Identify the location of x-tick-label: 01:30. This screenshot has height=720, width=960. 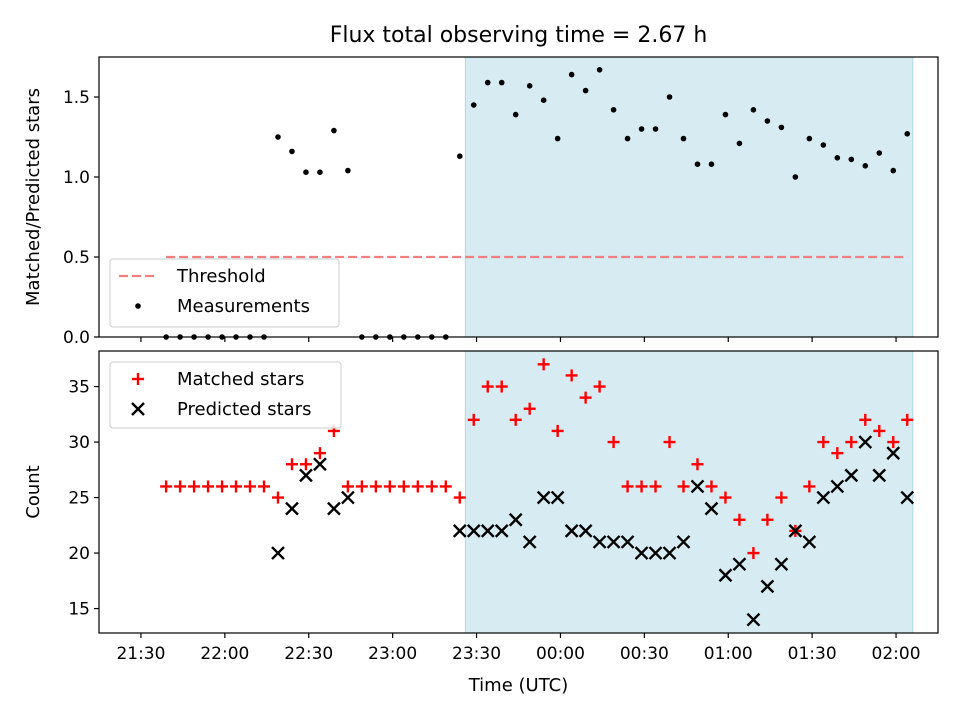
(812, 654).